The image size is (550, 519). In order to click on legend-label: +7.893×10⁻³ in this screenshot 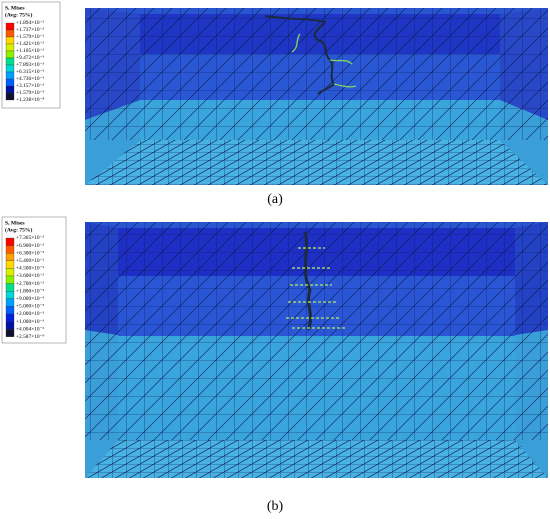, I will do `click(30, 65)`.